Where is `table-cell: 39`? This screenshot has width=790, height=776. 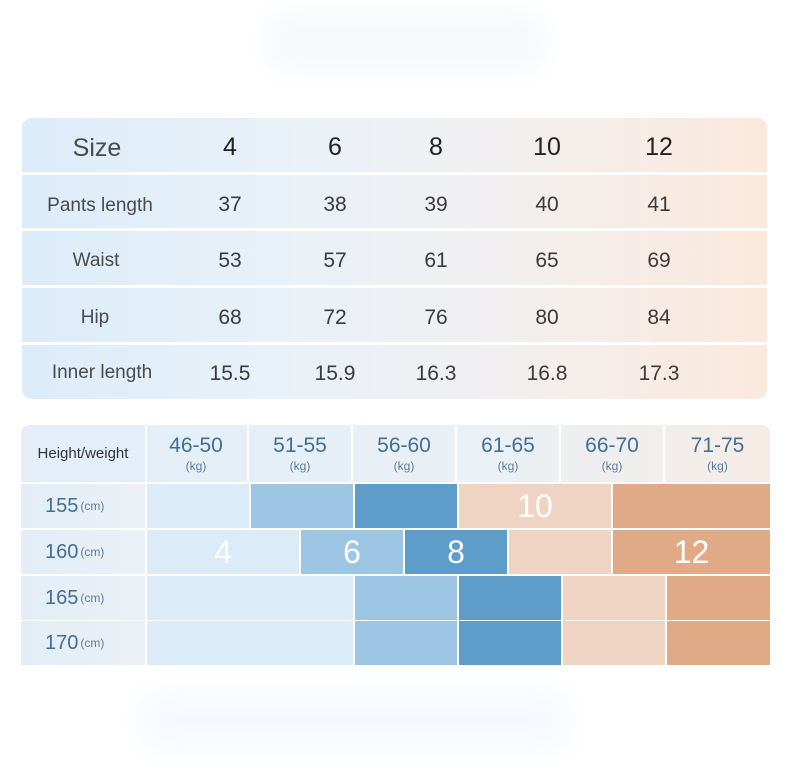
table-cell: 39 is located at coordinates (436, 204).